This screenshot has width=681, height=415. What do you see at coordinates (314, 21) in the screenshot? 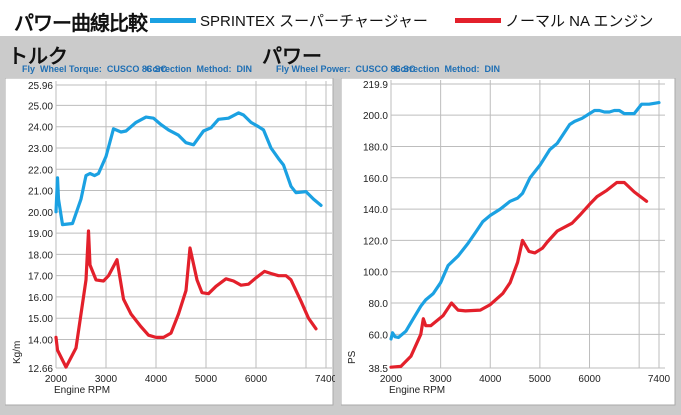
I see `legend-label: SPRINTEX スーパーチャージャー` at bounding box center [314, 21].